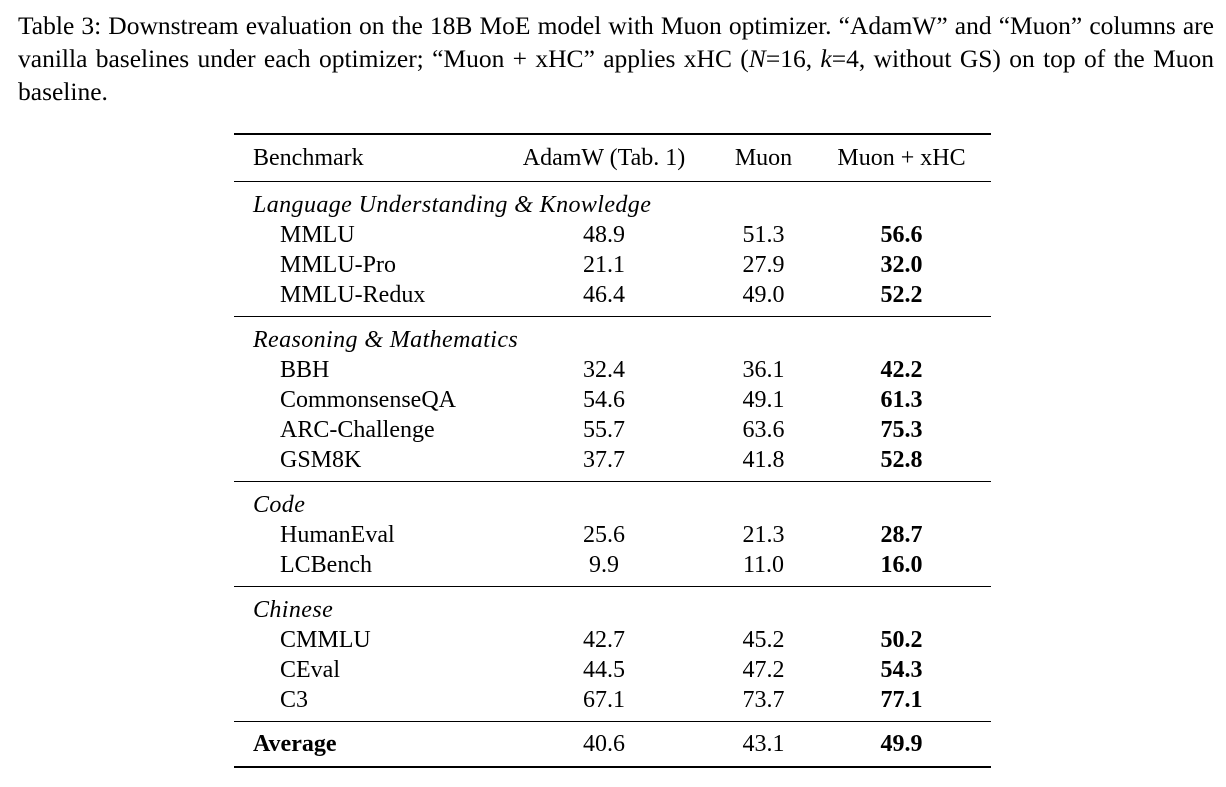 The height and width of the screenshot is (787, 1226). I want to click on header-muon: Muon, so click(763, 157).